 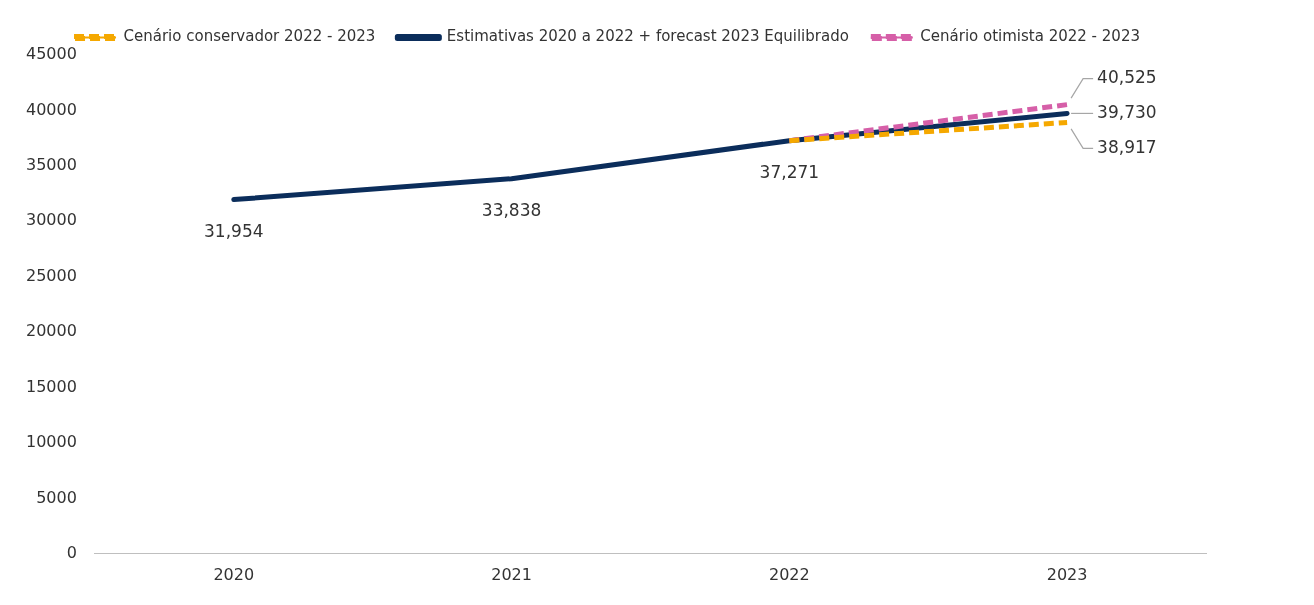 I want to click on legend-label: Estimativas 2020 a 2022 + forecast 2023 Equilibrado, so click(x=647, y=36).